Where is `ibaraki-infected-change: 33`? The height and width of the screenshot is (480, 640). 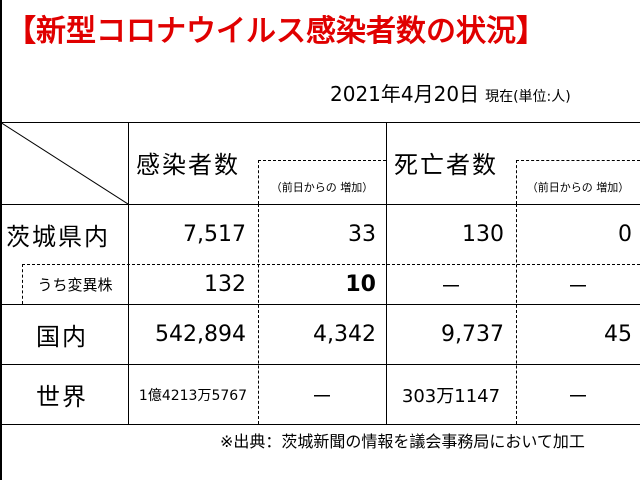 ibaraki-infected-change: 33 is located at coordinates (362, 234).